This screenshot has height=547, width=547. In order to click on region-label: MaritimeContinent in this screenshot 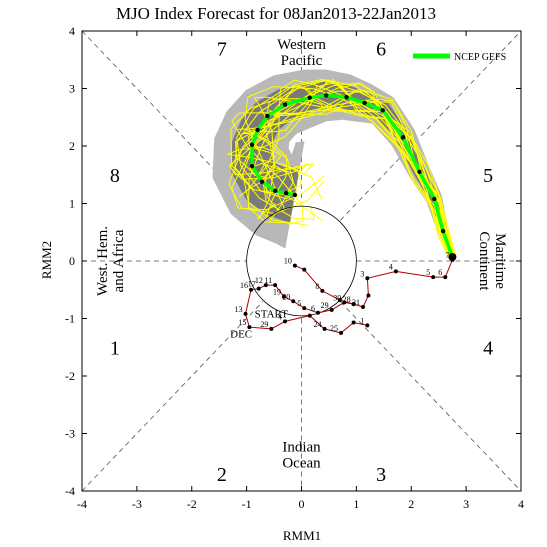, I will do `click(492, 261)`.